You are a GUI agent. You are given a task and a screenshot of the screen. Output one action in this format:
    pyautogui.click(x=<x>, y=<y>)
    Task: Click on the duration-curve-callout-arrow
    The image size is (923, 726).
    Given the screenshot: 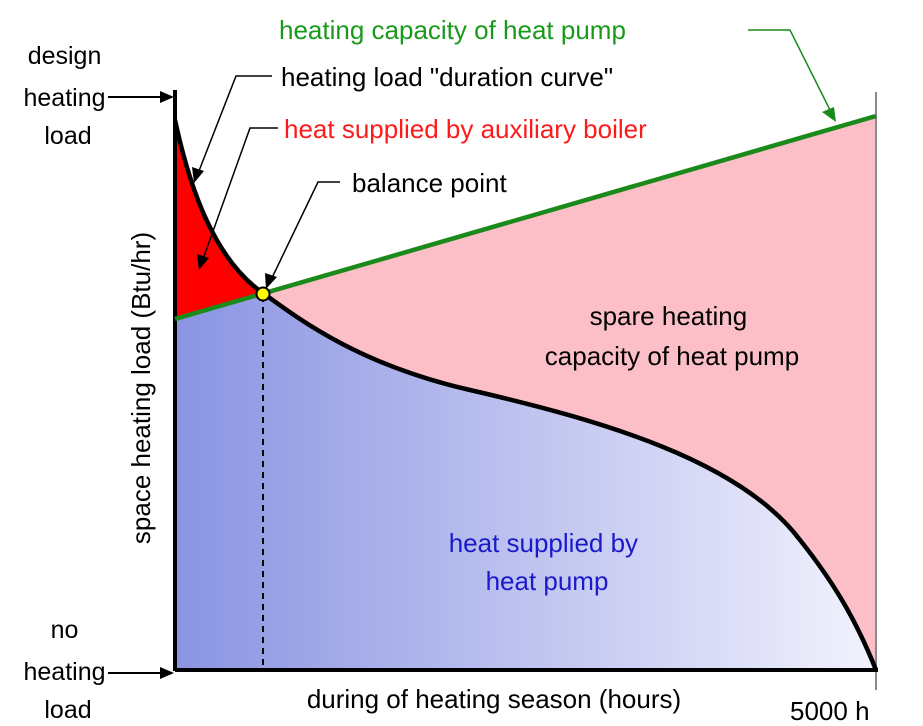 What is the action you would take?
    pyautogui.click(x=232, y=129)
    